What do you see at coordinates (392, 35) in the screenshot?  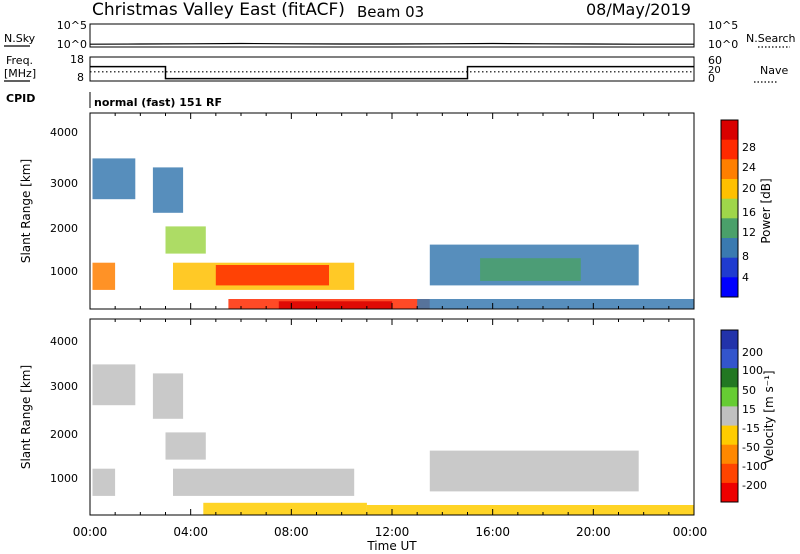 I see `nsky-frame` at bounding box center [392, 35].